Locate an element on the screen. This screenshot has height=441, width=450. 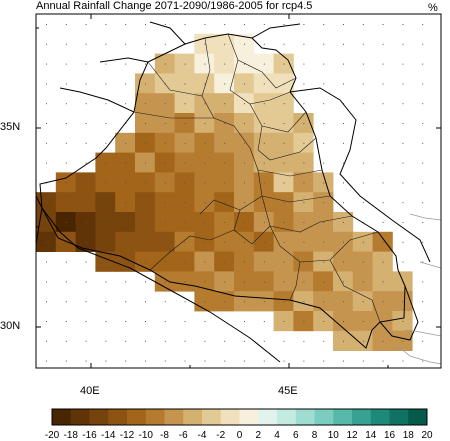
colorbar-label: 14 is located at coordinates (371, 435).